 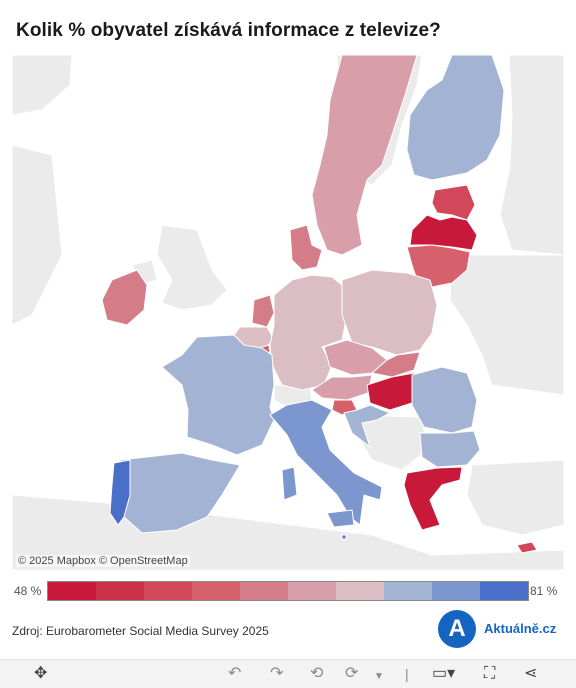 I want to click on country-cyprus, so click(x=527, y=547).